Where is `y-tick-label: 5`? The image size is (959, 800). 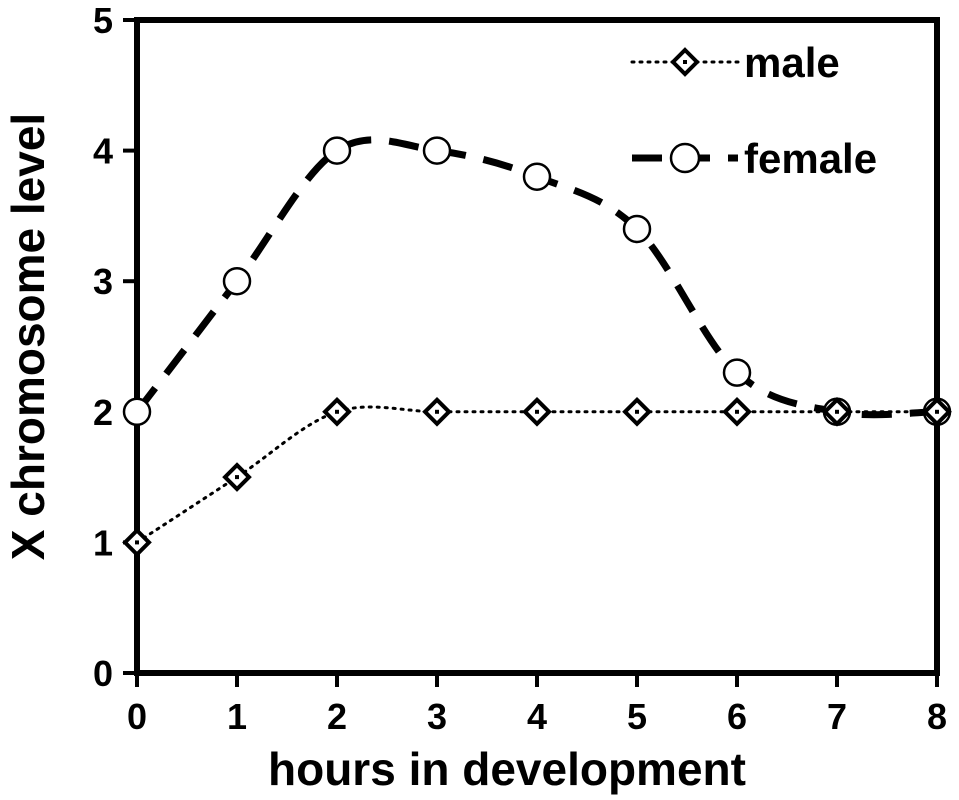 y-tick-label: 5 is located at coordinates (103, 20).